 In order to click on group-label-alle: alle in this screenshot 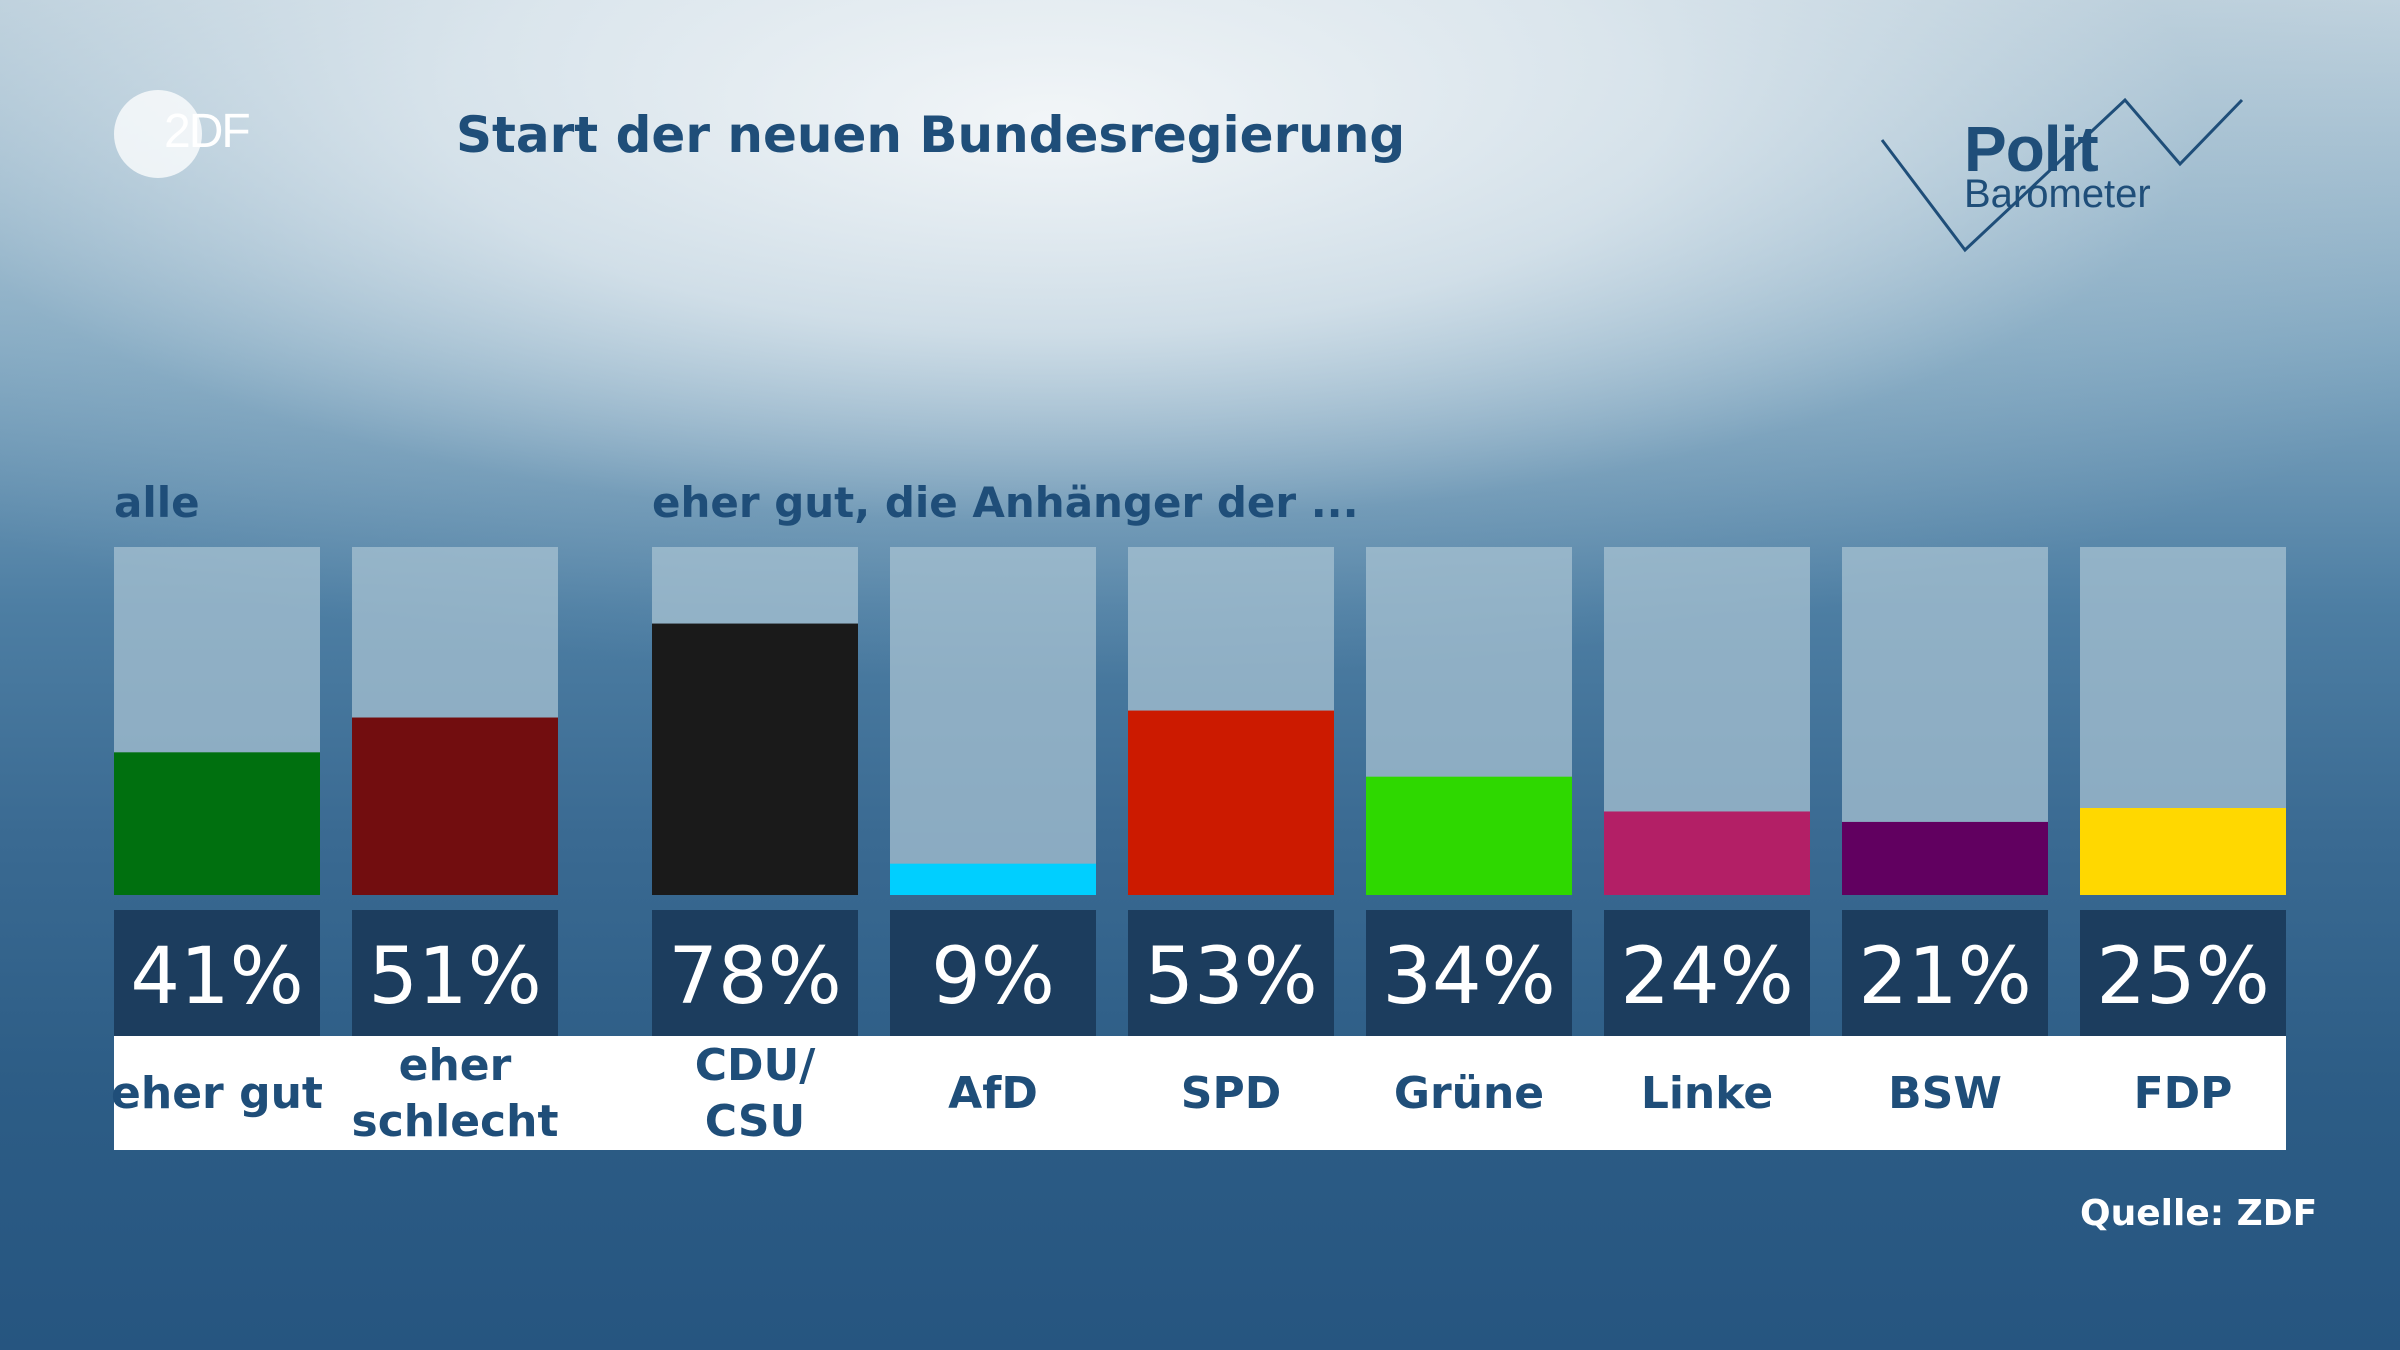, I will do `click(157, 502)`.